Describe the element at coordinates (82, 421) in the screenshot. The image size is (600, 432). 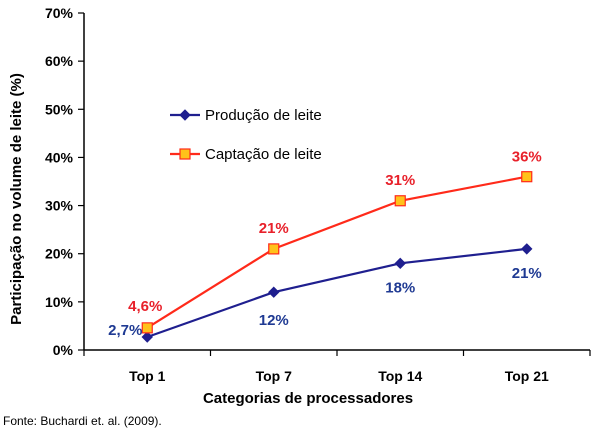
I see `source-note: Fonte: Buchardi et. al. (2009).` at that location.